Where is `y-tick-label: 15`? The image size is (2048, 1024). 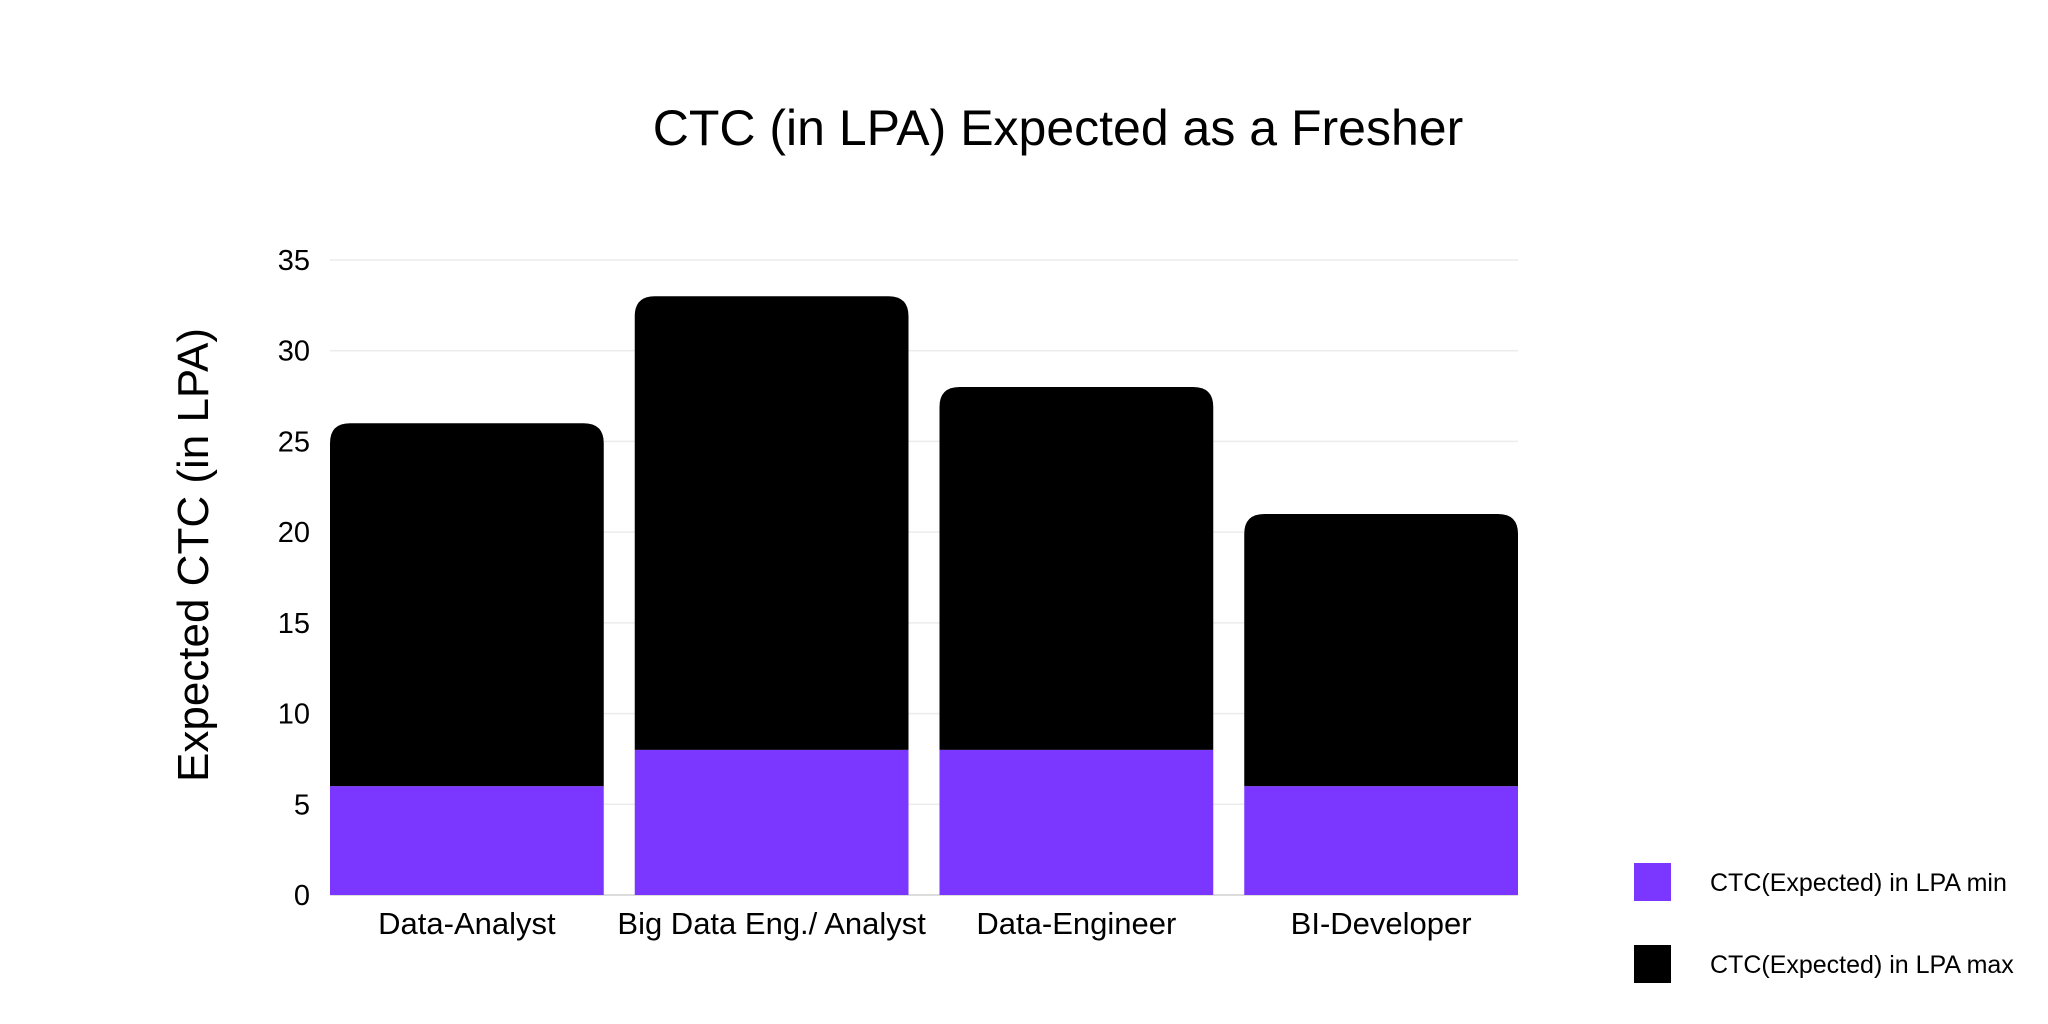
y-tick-label: 15 is located at coordinates (294, 624).